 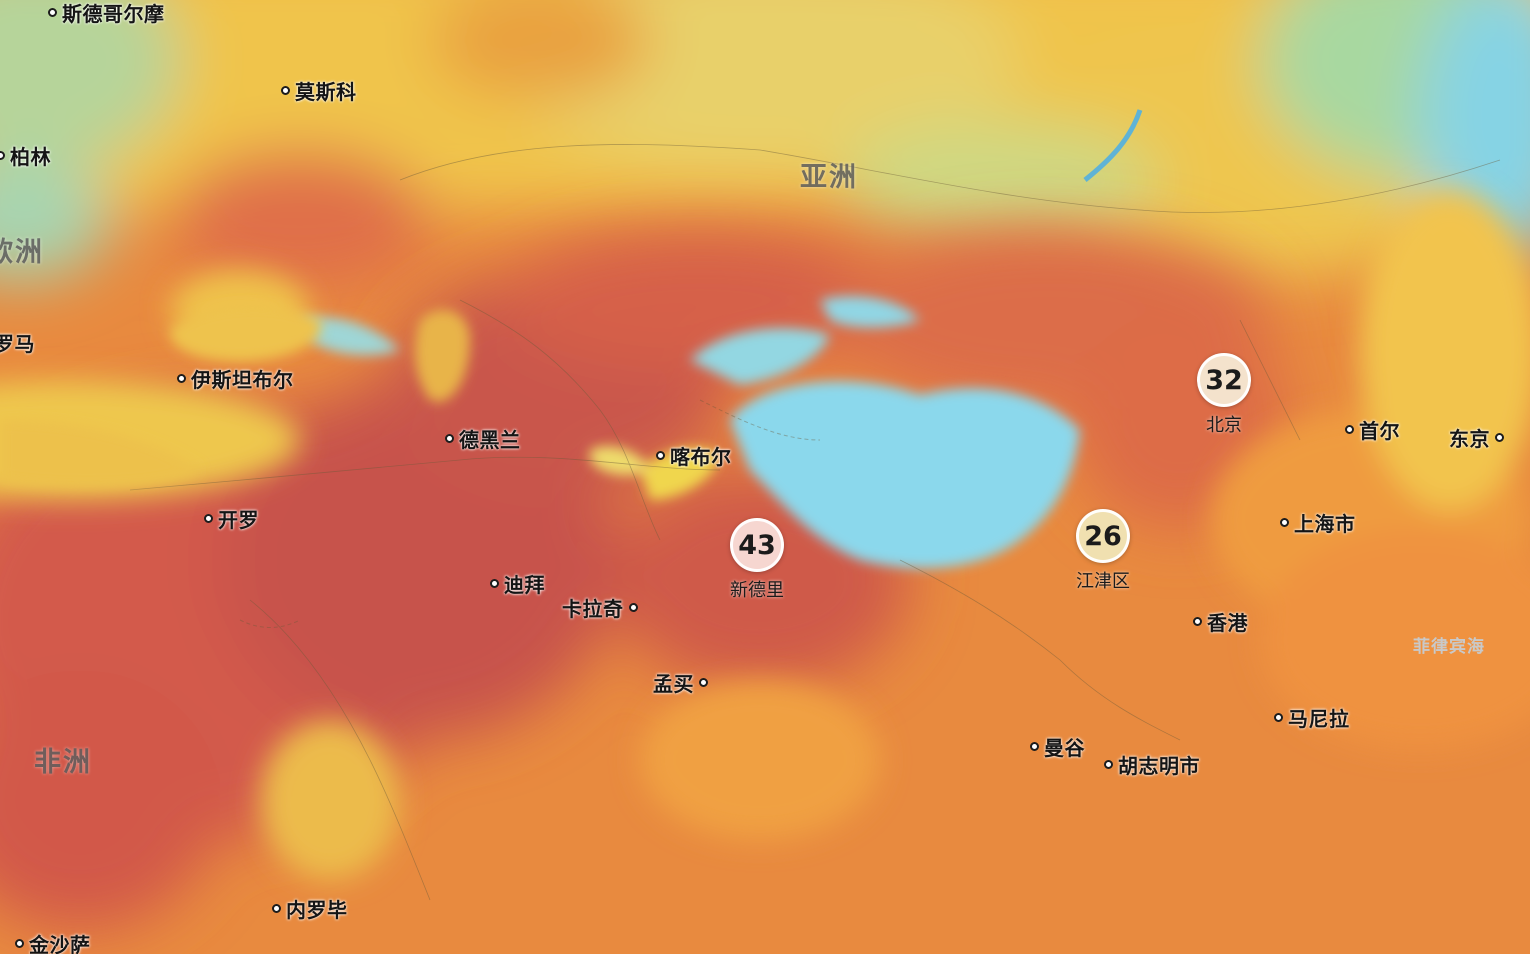 I want to click on region-label-europe: 欧洲, so click(x=22, y=252).